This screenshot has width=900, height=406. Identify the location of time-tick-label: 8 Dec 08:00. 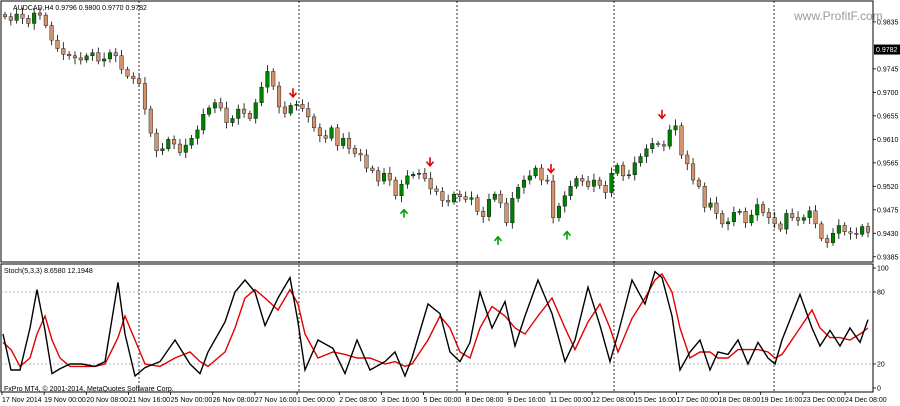
(485, 400).